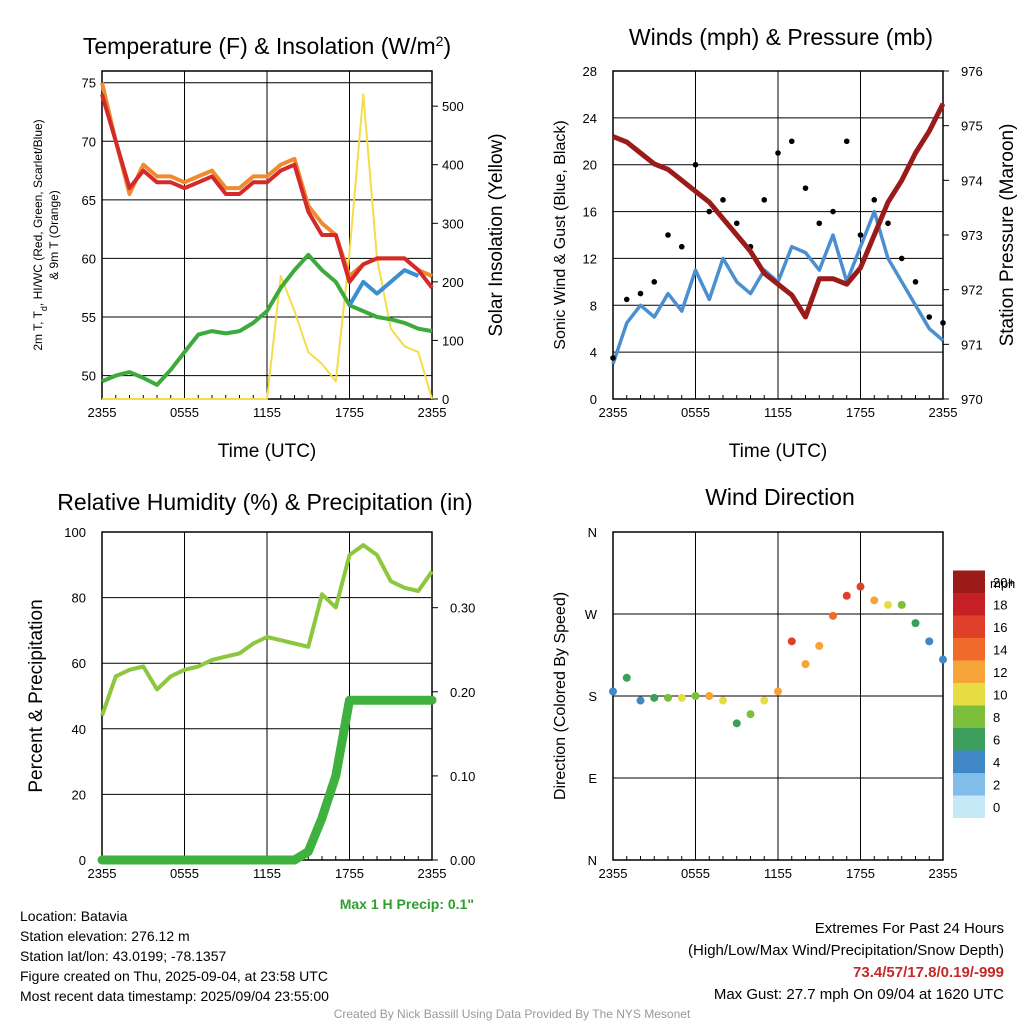 The width and height of the screenshot is (1024, 1024). Describe the element at coordinates (592, 778) in the screenshot. I see `wdir-ytick-label: E` at that location.